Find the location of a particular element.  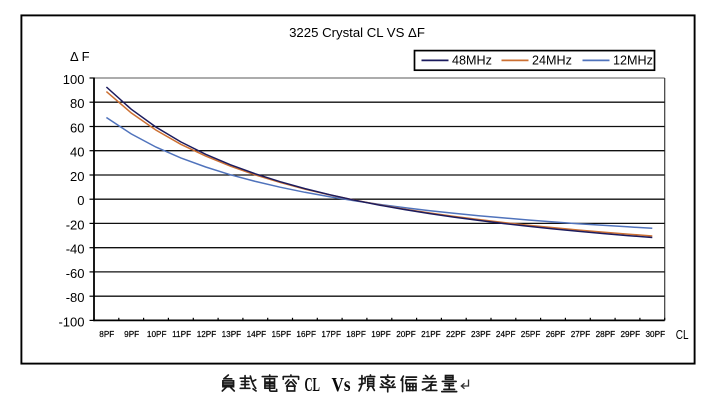

svg-text: -40 is located at coordinates (75, 249).